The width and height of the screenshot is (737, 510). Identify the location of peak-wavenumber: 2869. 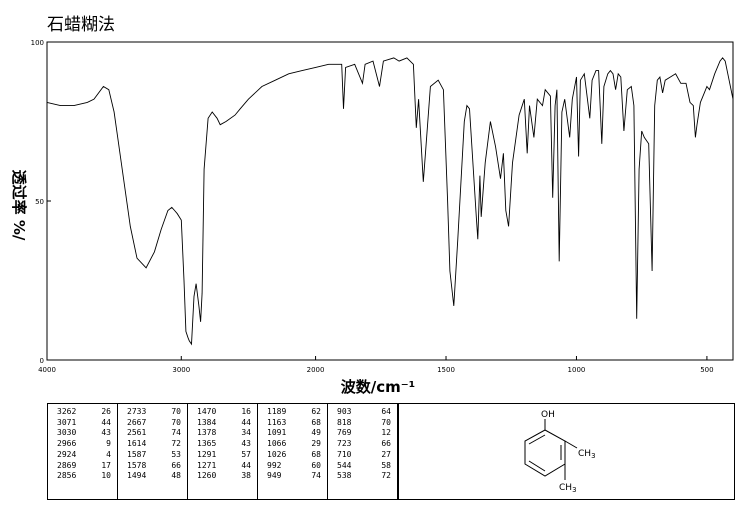
(67, 465).